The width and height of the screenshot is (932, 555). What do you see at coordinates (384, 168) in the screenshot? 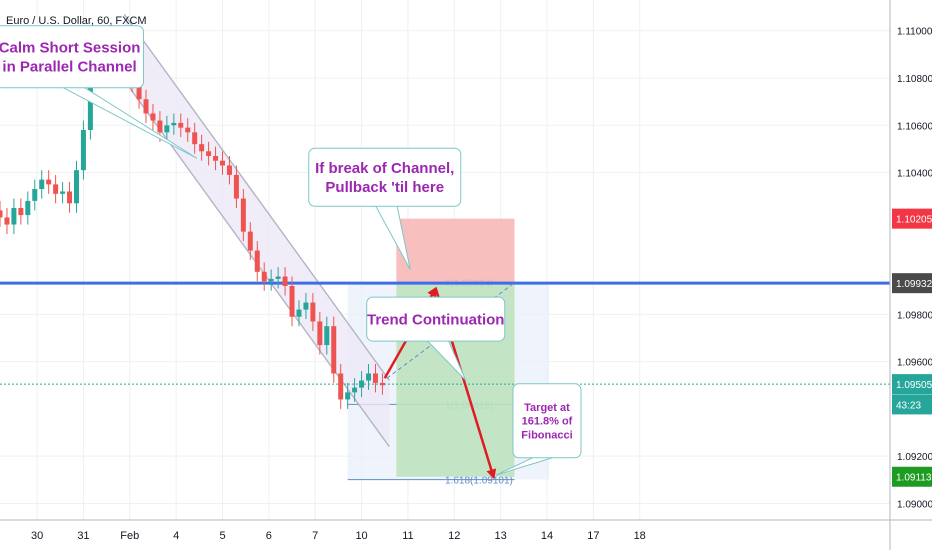
I see `callout-text-pullback: If break of Channel,` at bounding box center [384, 168].